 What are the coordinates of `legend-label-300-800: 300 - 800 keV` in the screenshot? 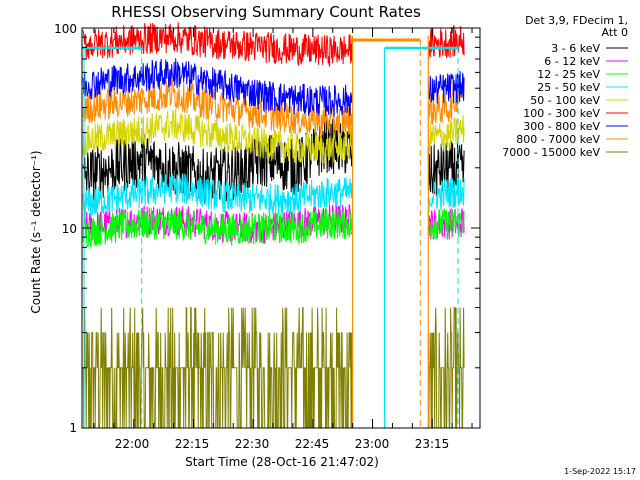 It's located at (561, 126).